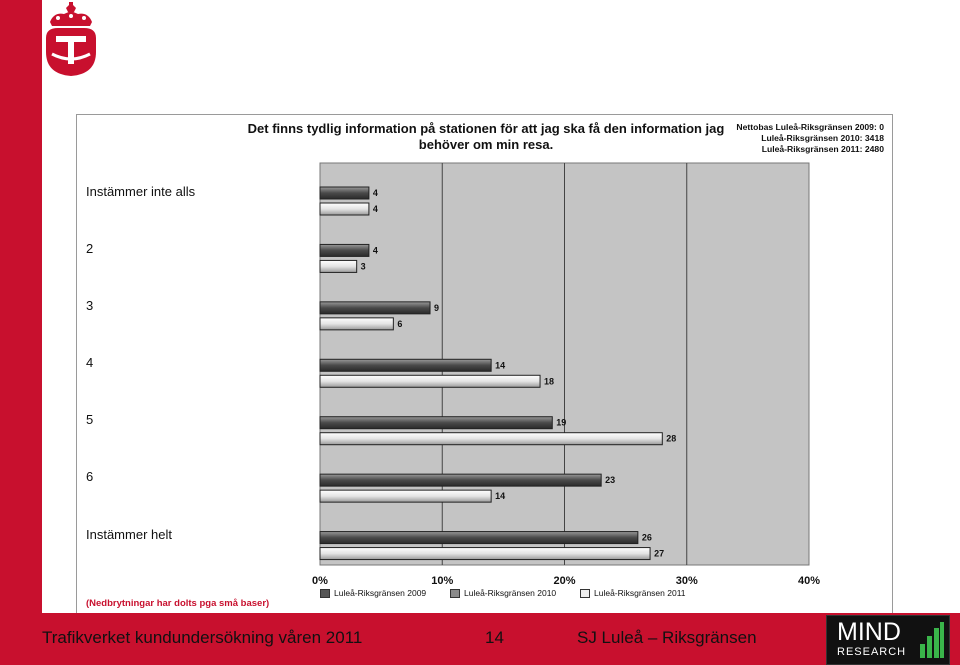  What do you see at coordinates (872, 652) in the screenshot?
I see `mind-logo-sub: RESEARCH` at bounding box center [872, 652].